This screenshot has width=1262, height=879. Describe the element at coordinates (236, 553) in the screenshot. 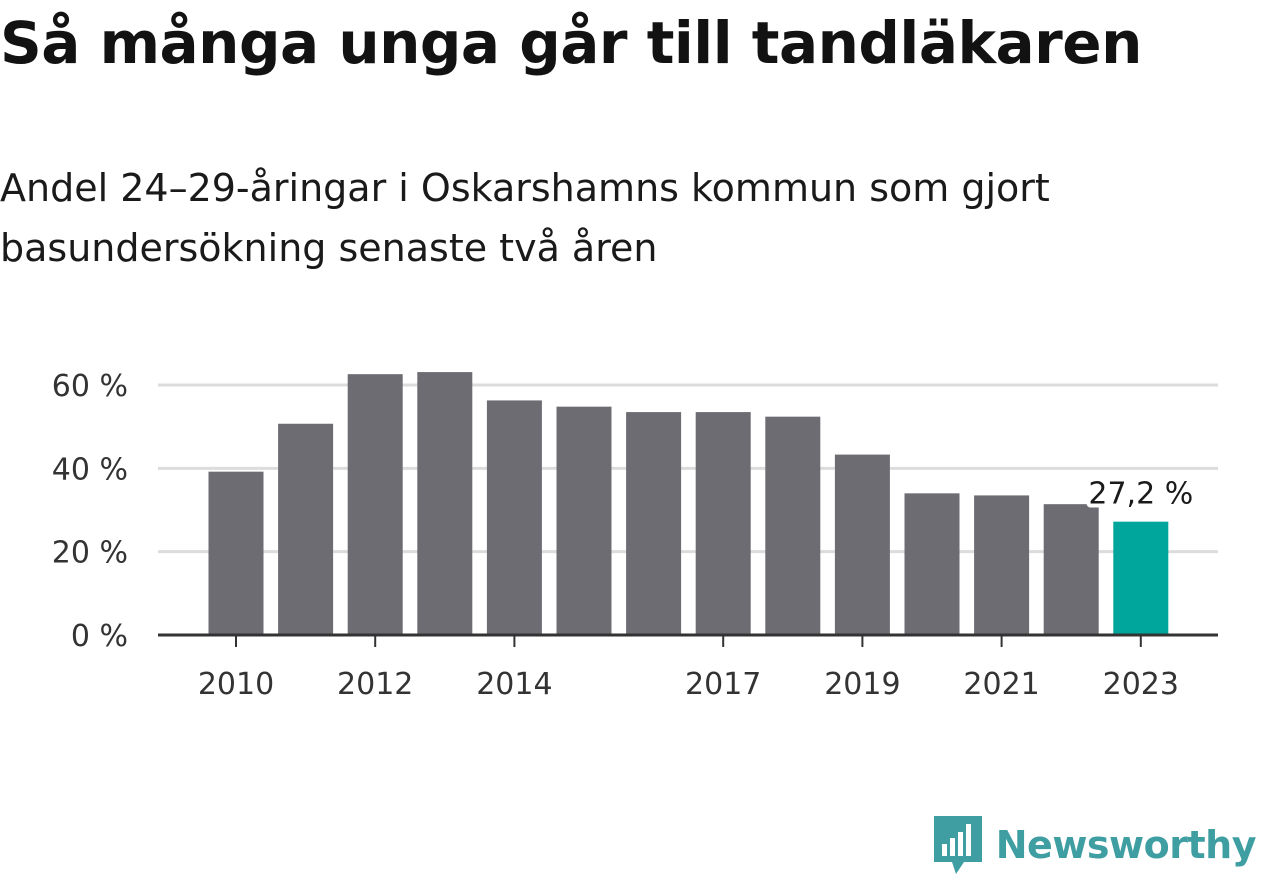

I see `bar-2010` at that location.